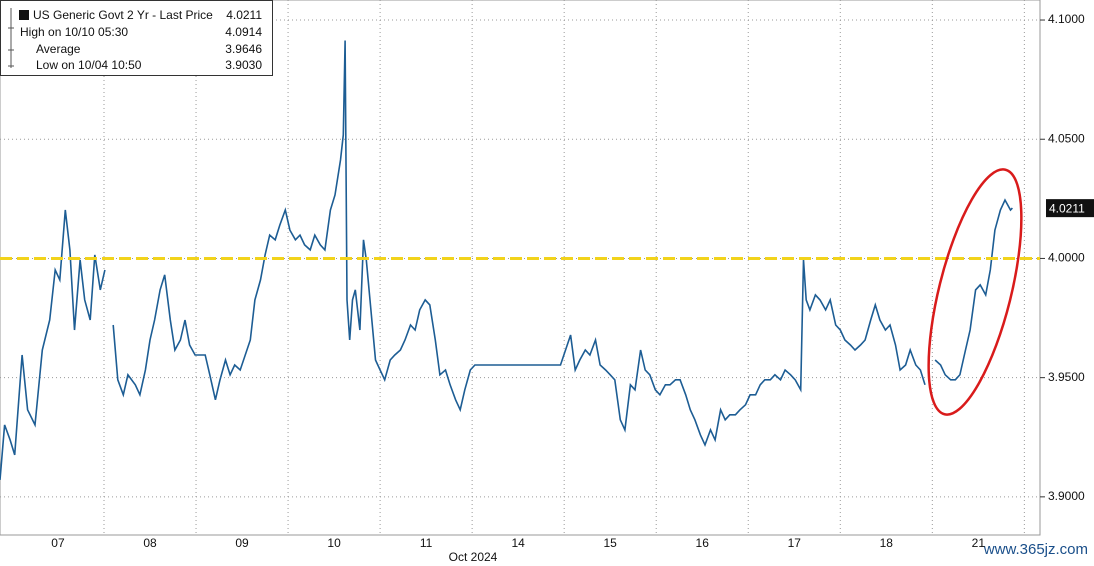 This screenshot has width=1094, height=566. I want to click on y-tick-label: 3.9000, so click(1066, 496).